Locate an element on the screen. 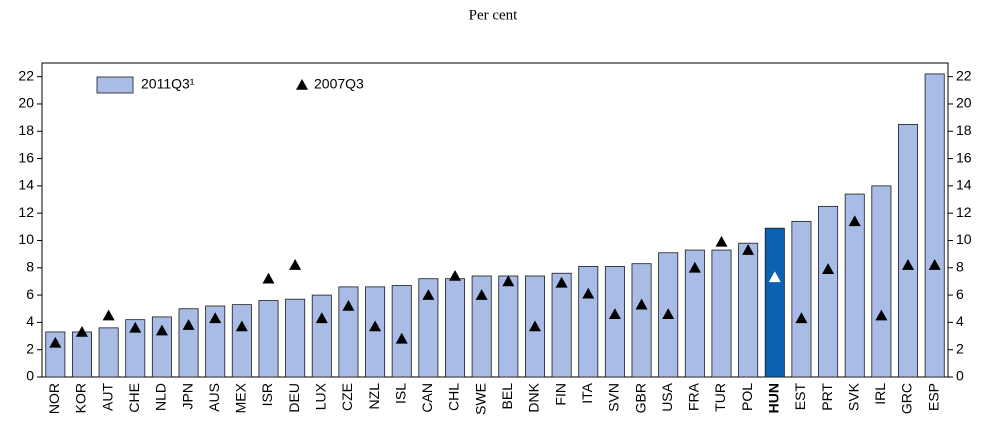 This screenshot has height=421, width=986. x-tick-label: BEL is located at coordinates (507, 396).